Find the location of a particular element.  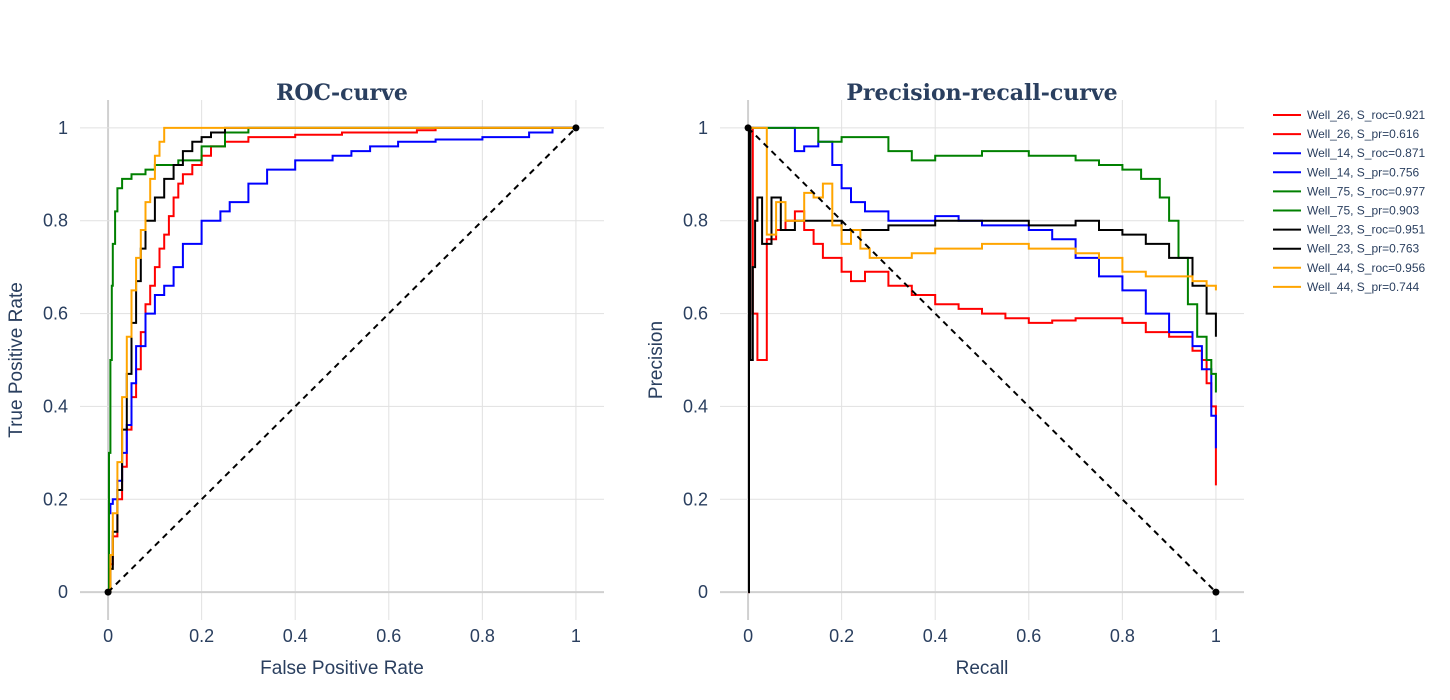

roc-x-tick-label: 0.2 is located at coordinates (201, 636).